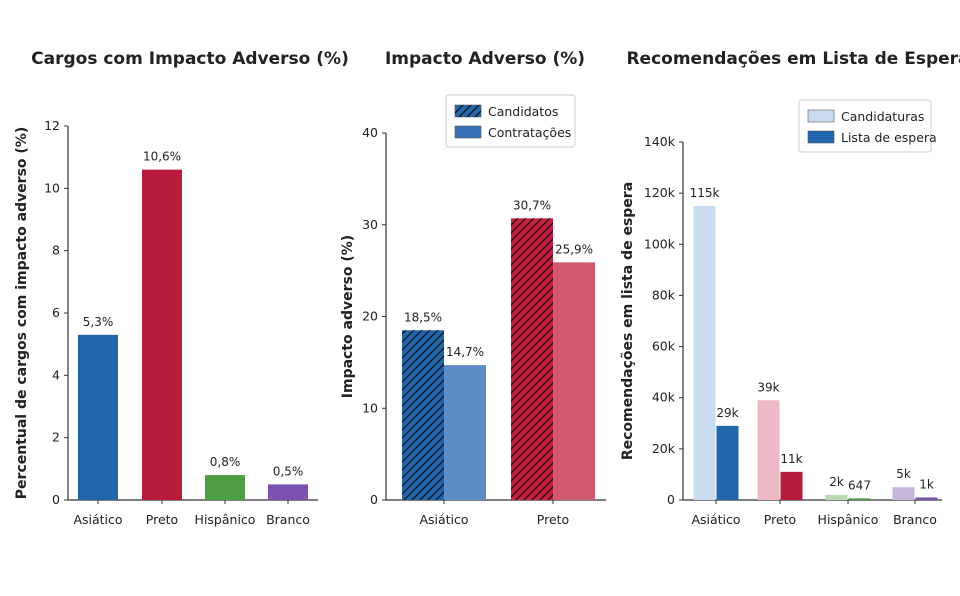 The height and width of the screenshot is (596, 960). Describe the element at coordinates (56, 250) in the screenshot. I see `y-tick-label: 8` at that location.